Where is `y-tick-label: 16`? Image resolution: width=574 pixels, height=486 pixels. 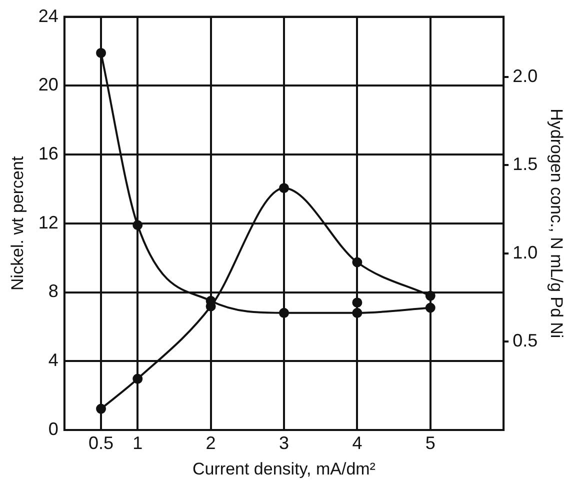 y-tick-label: 16 is located at coordinates (48, 154).